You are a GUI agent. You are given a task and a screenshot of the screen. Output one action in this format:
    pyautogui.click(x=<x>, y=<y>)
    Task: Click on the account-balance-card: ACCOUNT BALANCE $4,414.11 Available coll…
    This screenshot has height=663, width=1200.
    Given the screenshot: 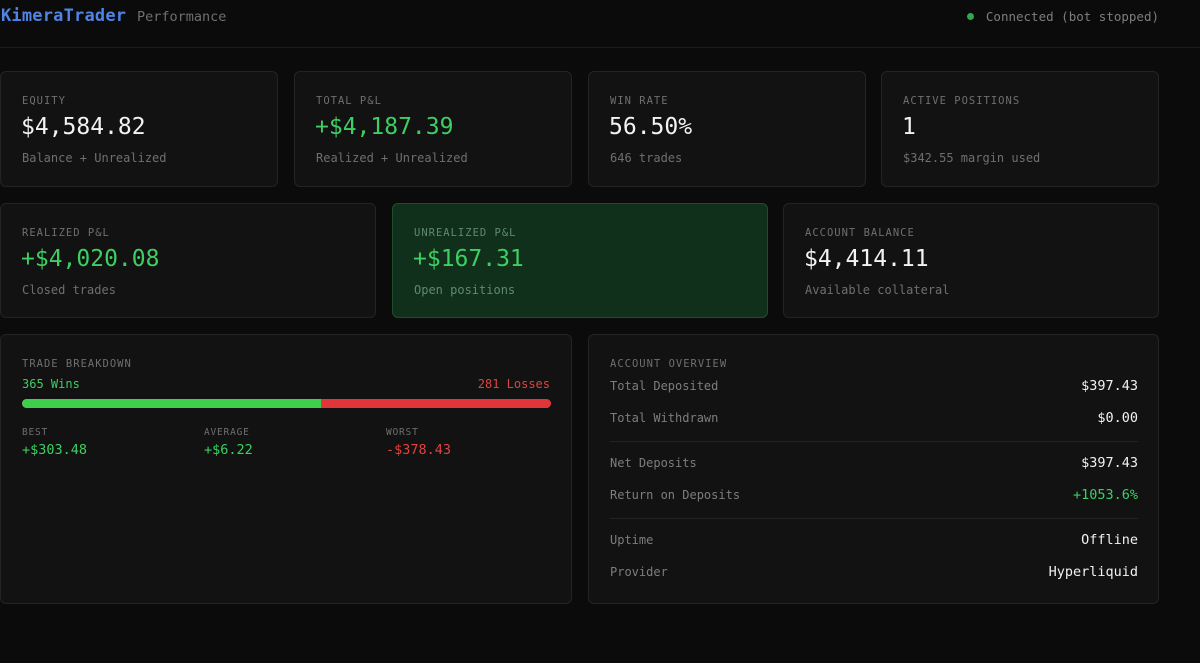 What is the action you would take?
    pyautogui.click(x=971, y=260)
    